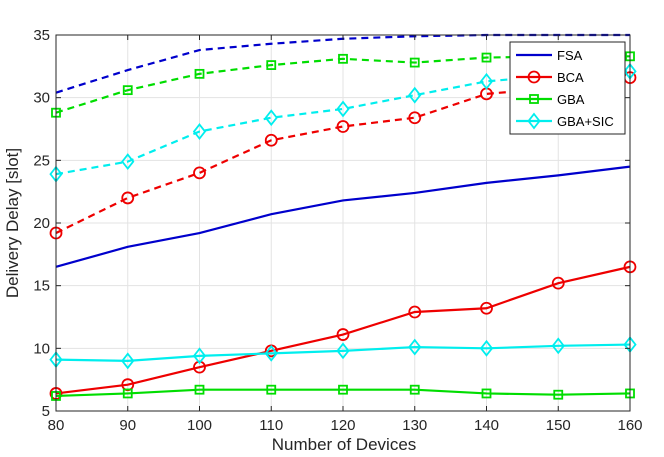 This screenshot has width=664, height=457. I want to click on y-tick-label: 25, so click(41, 160).